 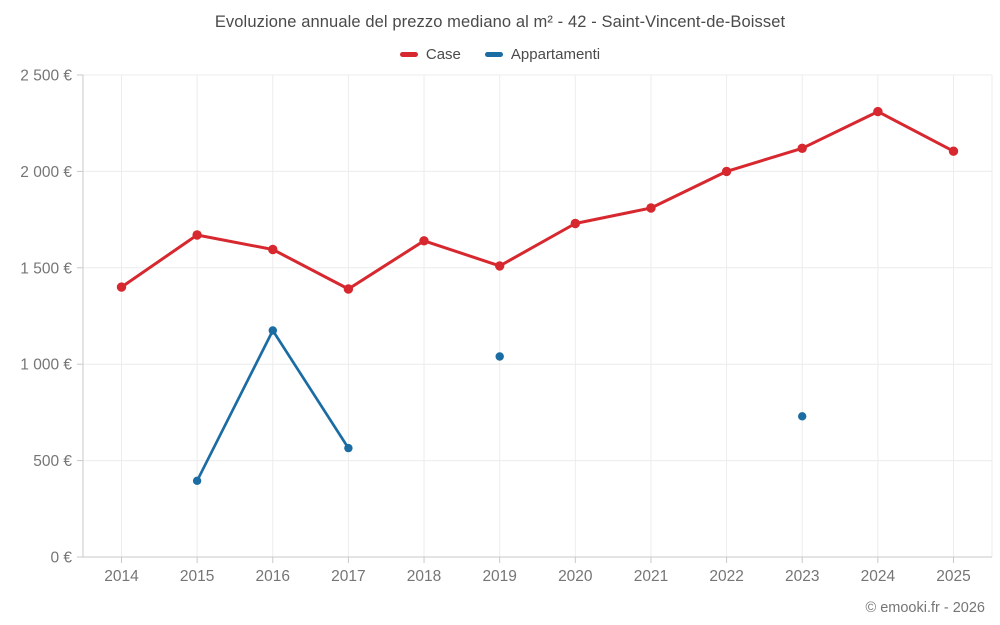 What do you see at coordinates (802, 148) in the screenshot?
I see `data-point-case-2023` at bounding box center [802, 148].